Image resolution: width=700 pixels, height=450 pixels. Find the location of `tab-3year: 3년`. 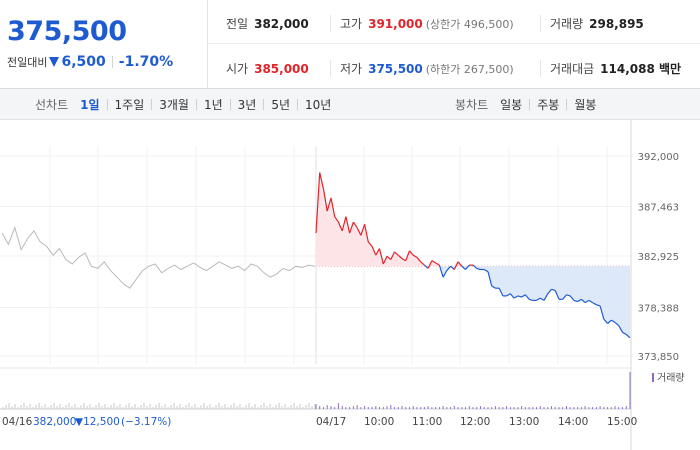

tab-3year: 3년 is located at coordinates (247, 105).